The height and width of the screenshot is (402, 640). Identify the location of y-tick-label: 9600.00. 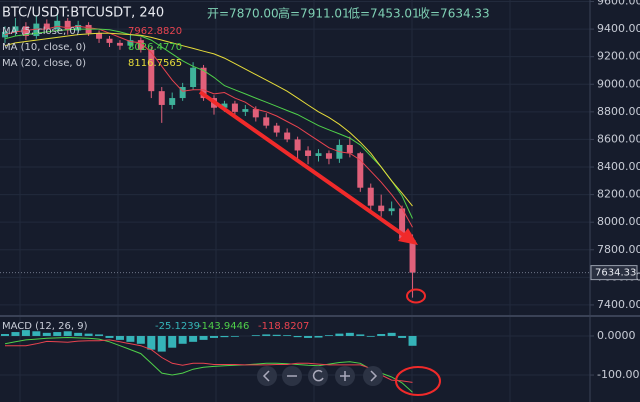
(618, 4).